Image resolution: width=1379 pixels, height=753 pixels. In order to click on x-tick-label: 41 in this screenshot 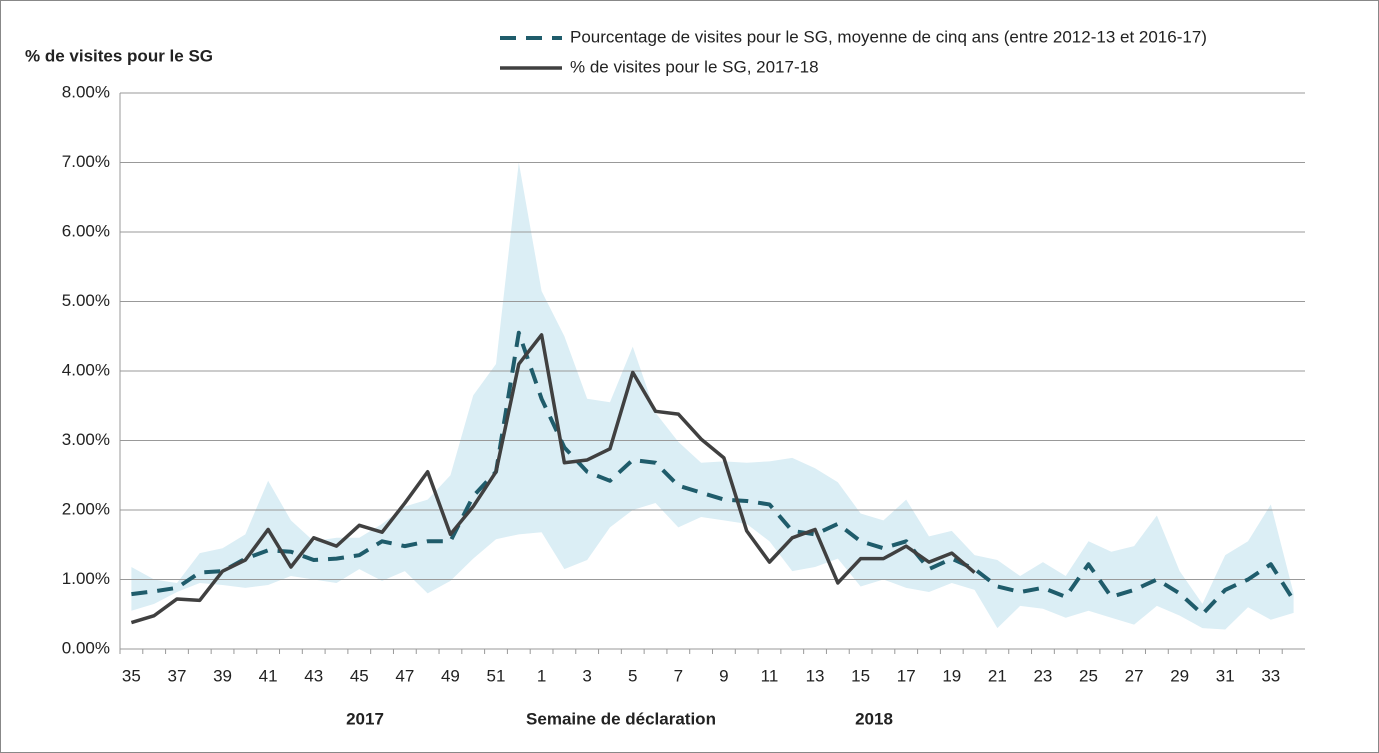, I will do `click(268, 675)`.